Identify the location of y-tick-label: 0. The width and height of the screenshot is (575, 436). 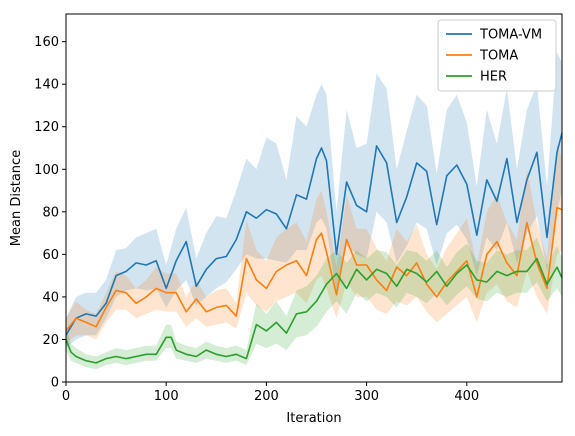
(55, 383).